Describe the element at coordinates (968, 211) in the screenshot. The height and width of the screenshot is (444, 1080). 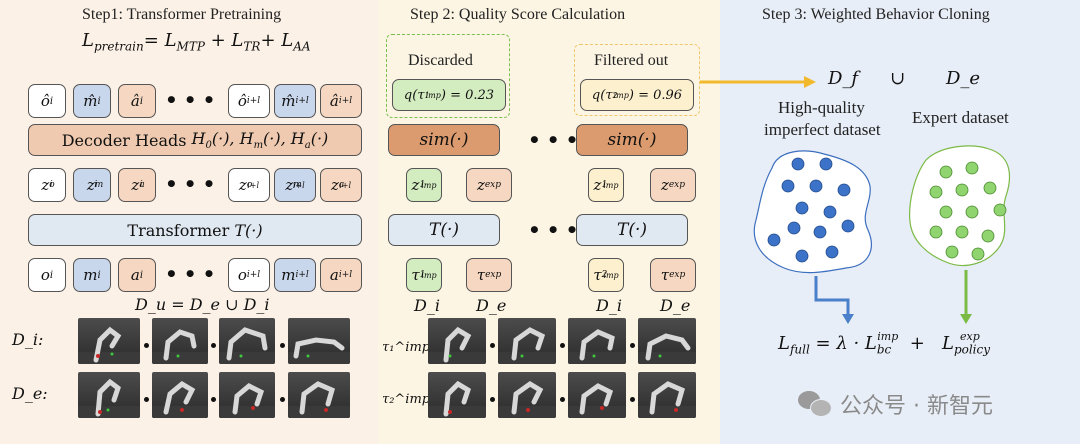
I see `green-points` at that location.